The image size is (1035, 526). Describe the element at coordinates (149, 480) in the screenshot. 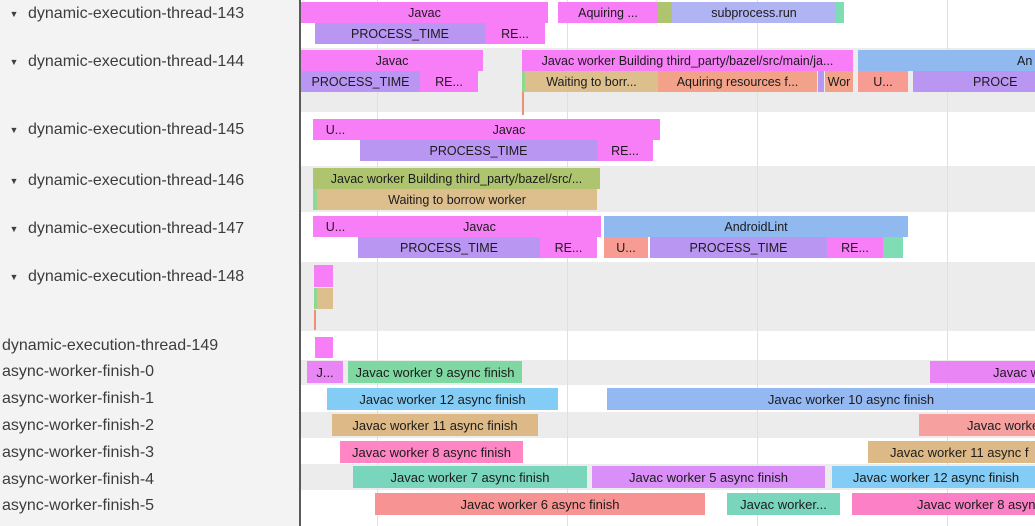

I see `thread-row-async-worker-finish-4: async-worker-finish-4` at that location.